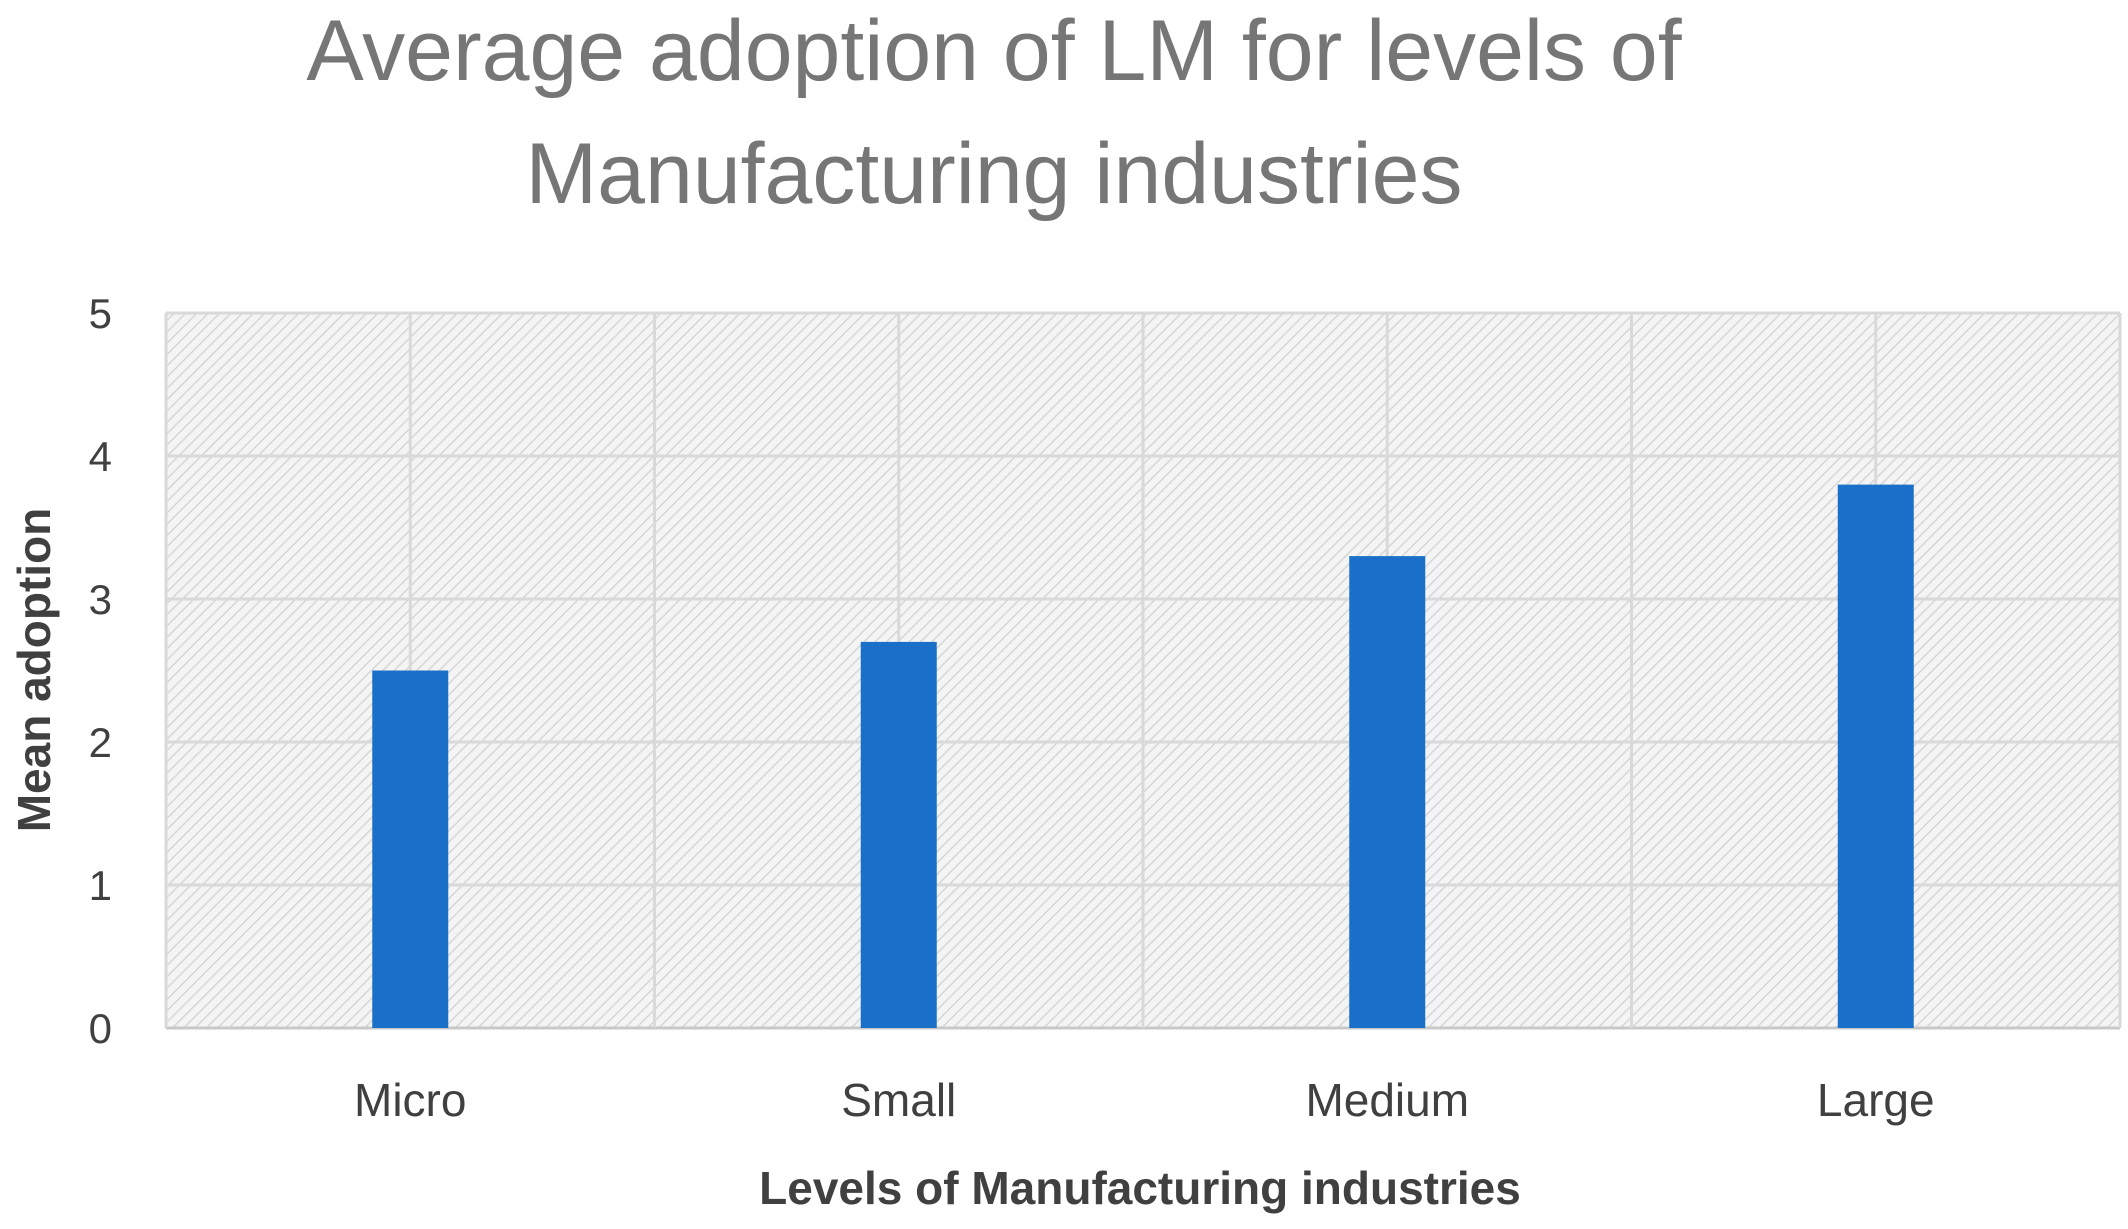  I want to click on bar-small, so click(898, 834).